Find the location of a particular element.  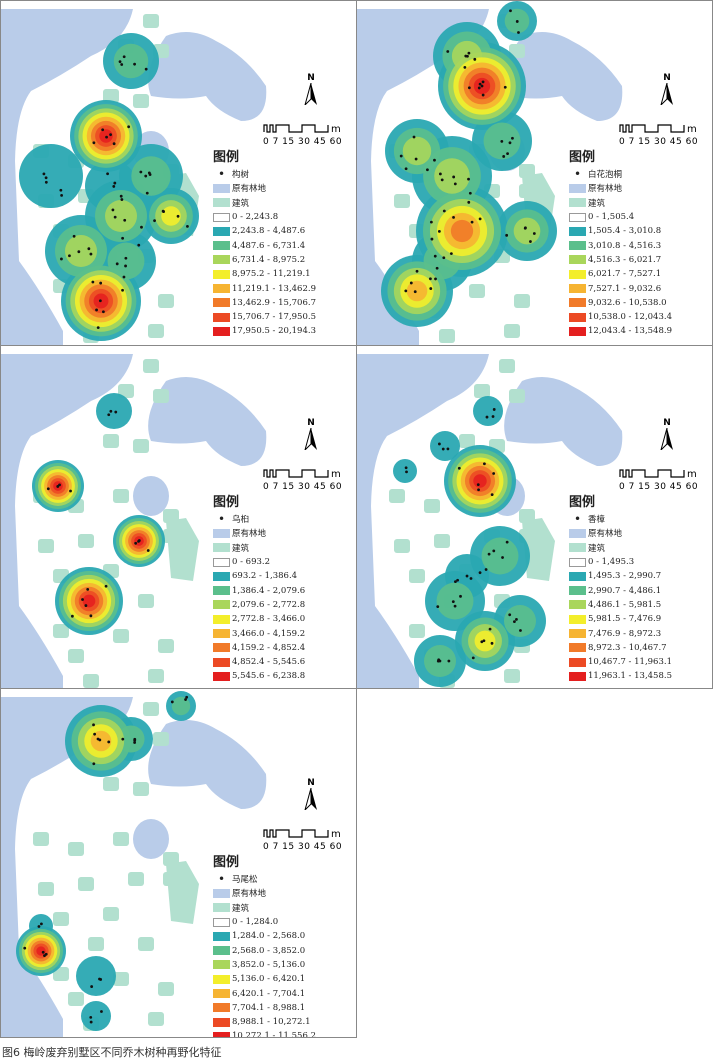

legend-item-density-class: 6,731.4 - 8,975.2 is located at coordinates (264, 260).